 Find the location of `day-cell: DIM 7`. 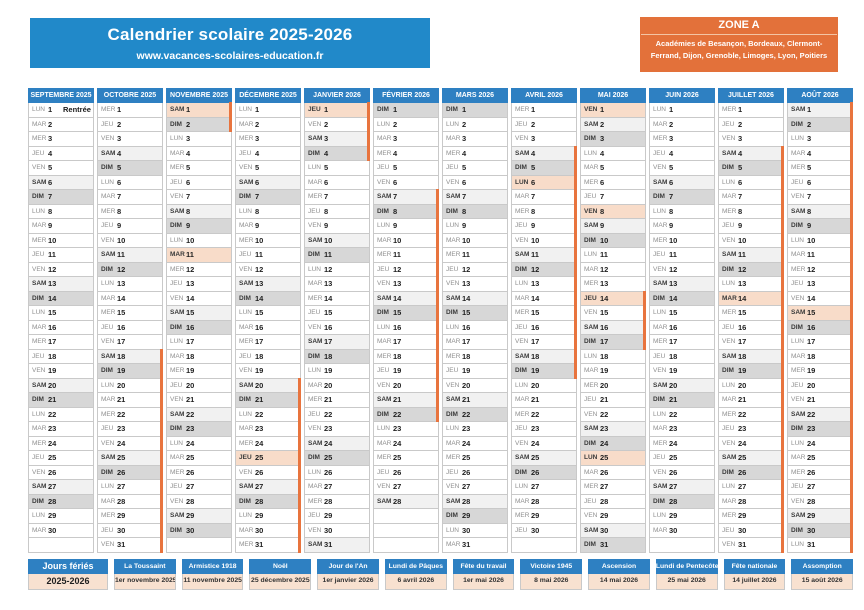

day-cell: DIM 7 is located at coordinates (268, 197).